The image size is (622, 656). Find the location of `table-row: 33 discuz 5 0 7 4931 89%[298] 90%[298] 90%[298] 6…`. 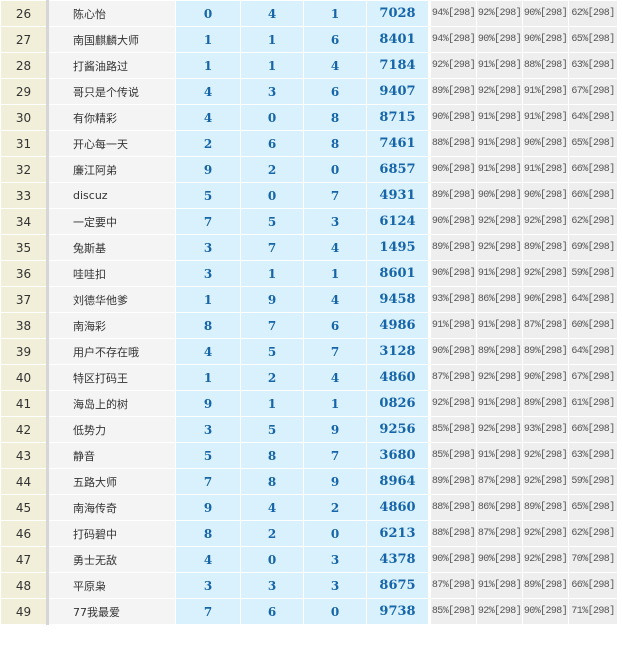

table-row: 33 discuz 5 0 7 4931 89%[298] 90%[298] 90%[298] 6… is located at coordinates (309, 195).